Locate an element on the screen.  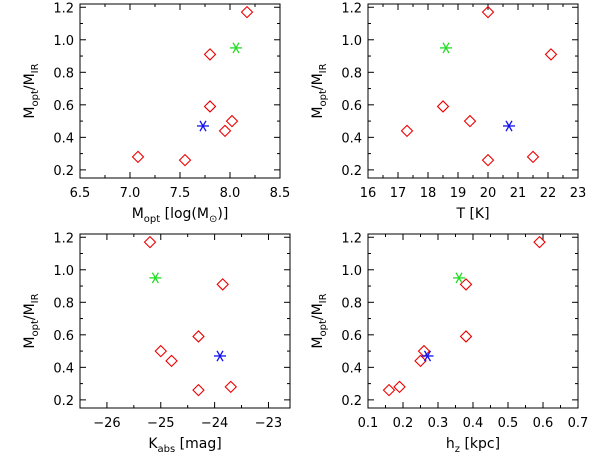
x-axis-title-main: T is located at coordinates (460, 214).